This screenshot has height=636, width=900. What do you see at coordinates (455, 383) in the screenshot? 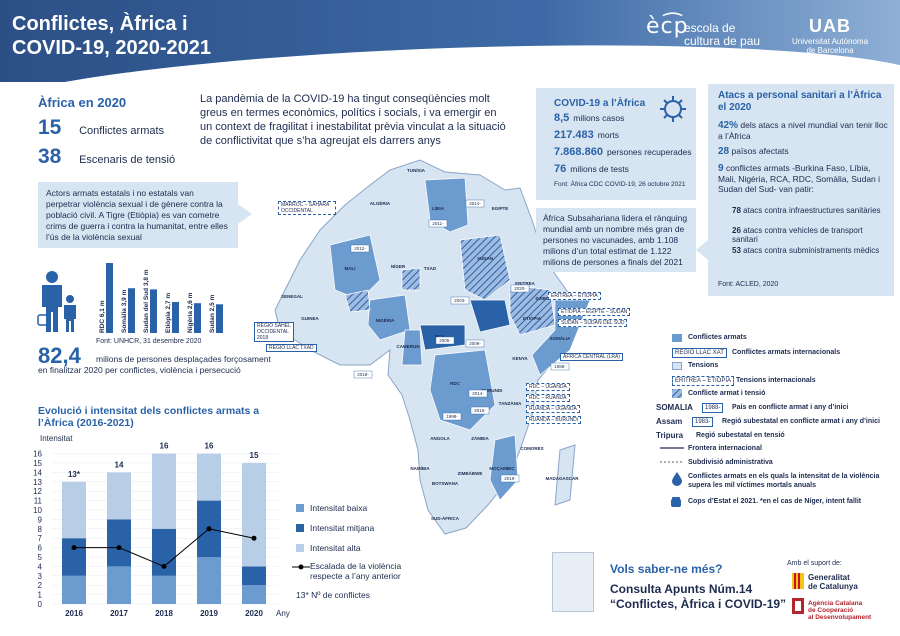
I see `map-country-label: RDC` at bounding box center [455, 383].